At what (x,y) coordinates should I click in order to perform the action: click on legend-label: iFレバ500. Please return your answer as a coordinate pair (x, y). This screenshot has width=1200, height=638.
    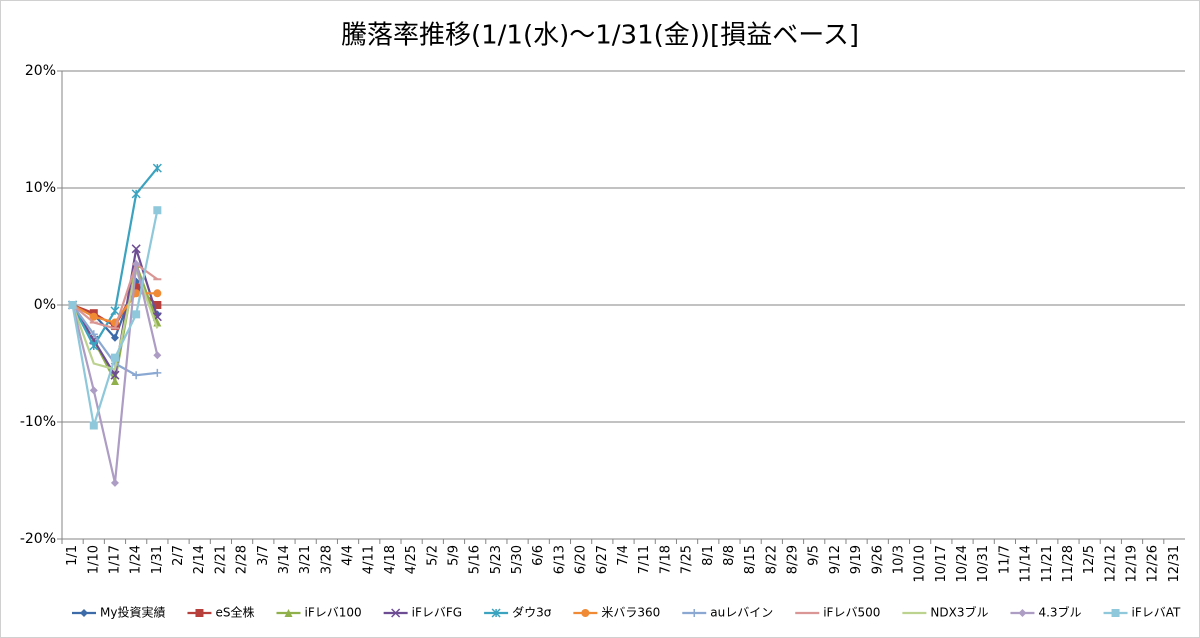
    Looking at the image, I should click on (851, 613).